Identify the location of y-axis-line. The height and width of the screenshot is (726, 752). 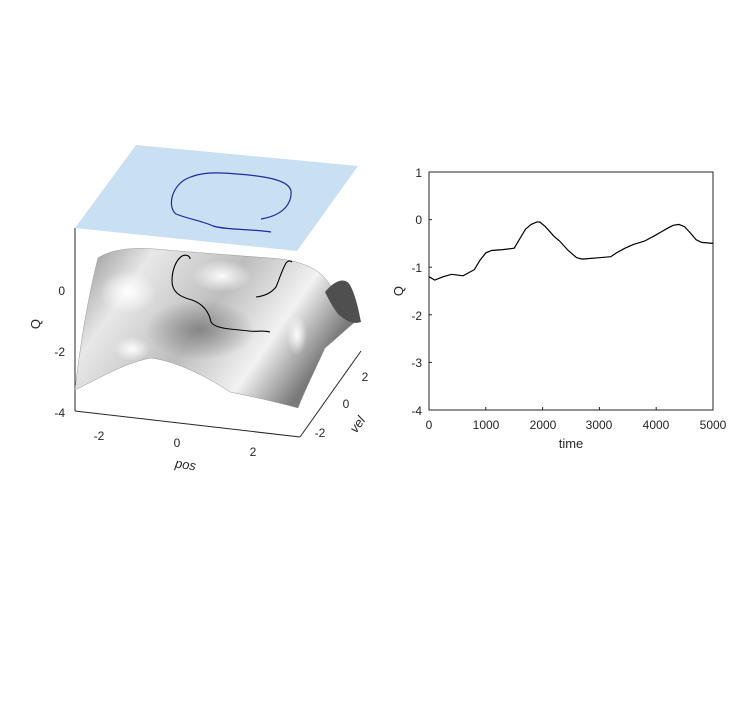
(330, 394).